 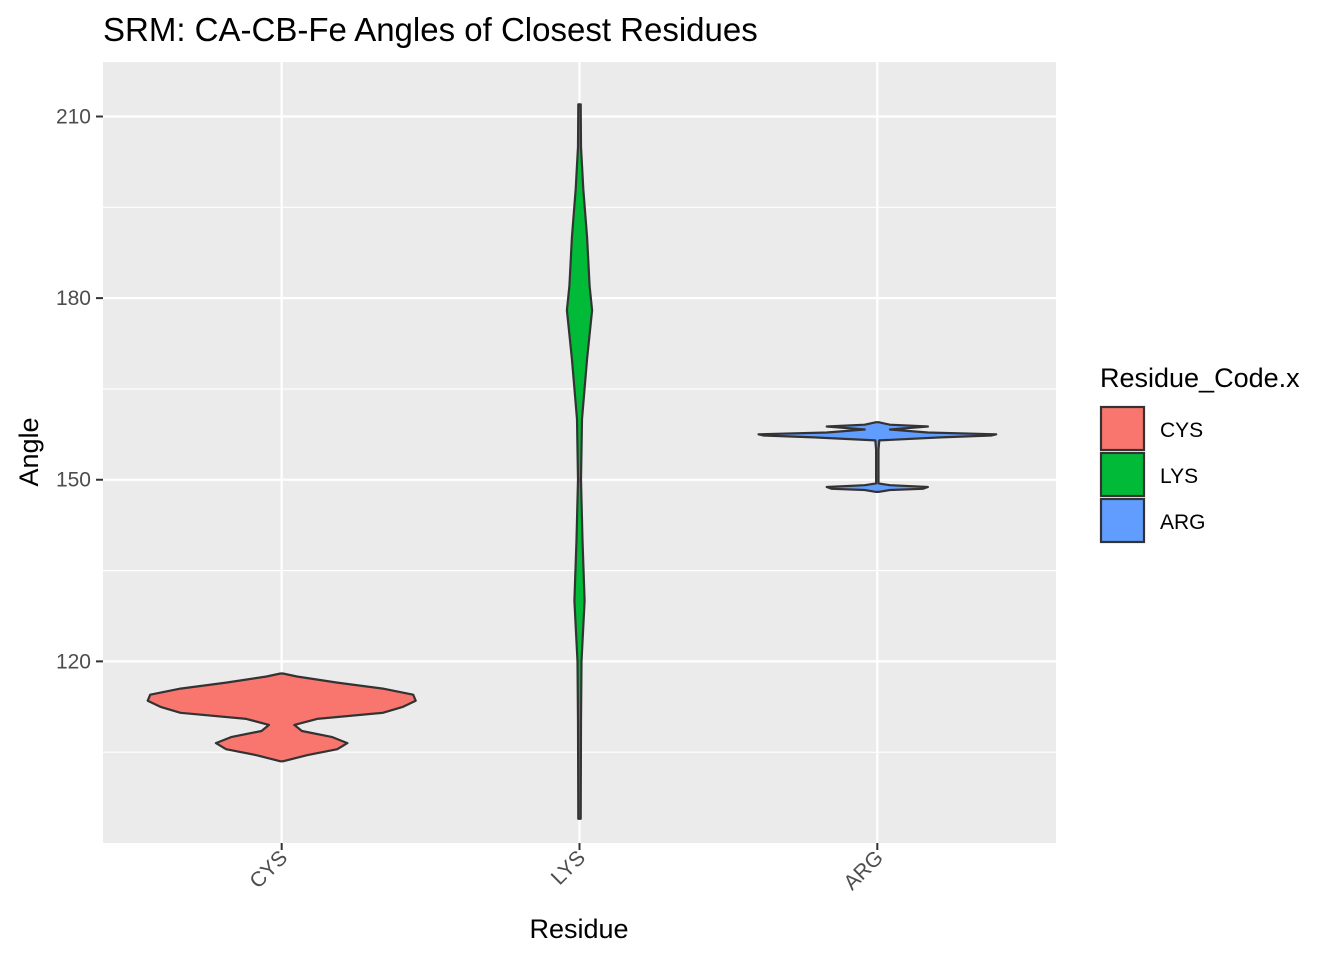 I want to click on legend-key-cys, so click(x=1122, y=428).